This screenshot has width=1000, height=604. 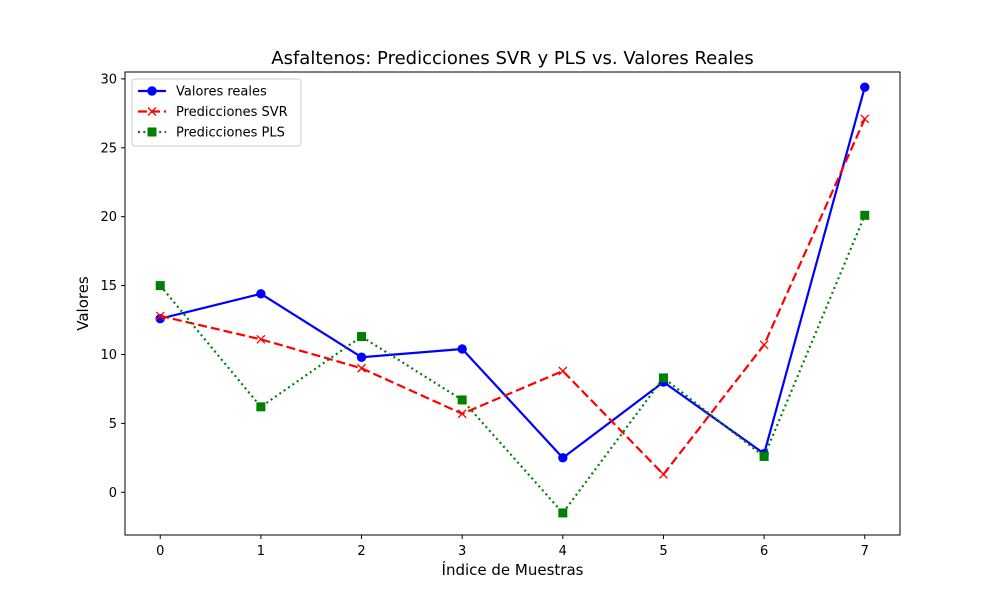 What do you see at coordinates (113, 493) in the screenshot?
I see `y-tick-label: 0` at bounding box center [113, 493].